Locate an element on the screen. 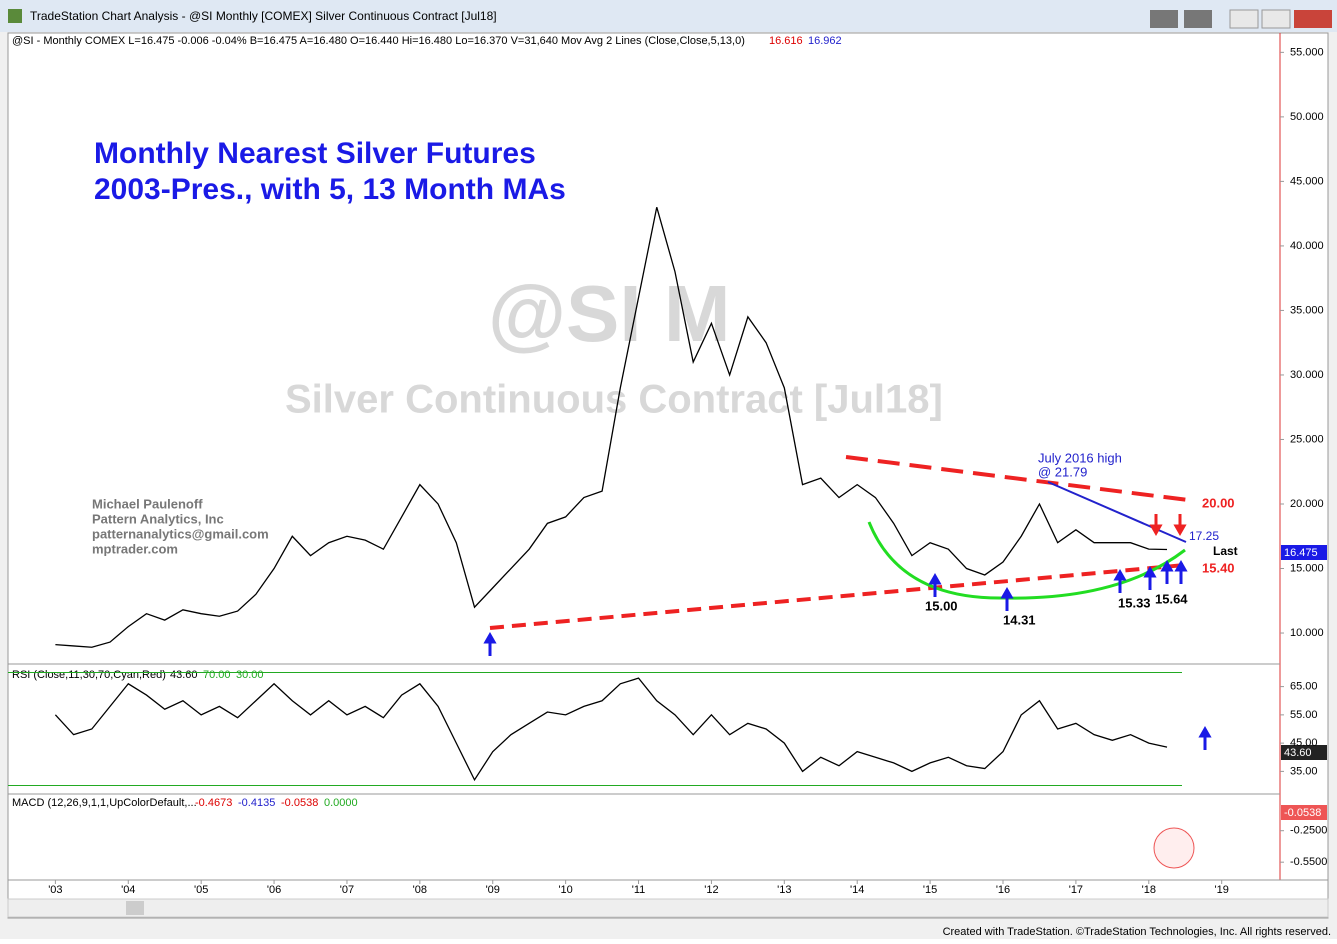 The width and height of the screenshot is (1337, 944). y-tick-label: 45.00 is located at coordinates (1304, 743).